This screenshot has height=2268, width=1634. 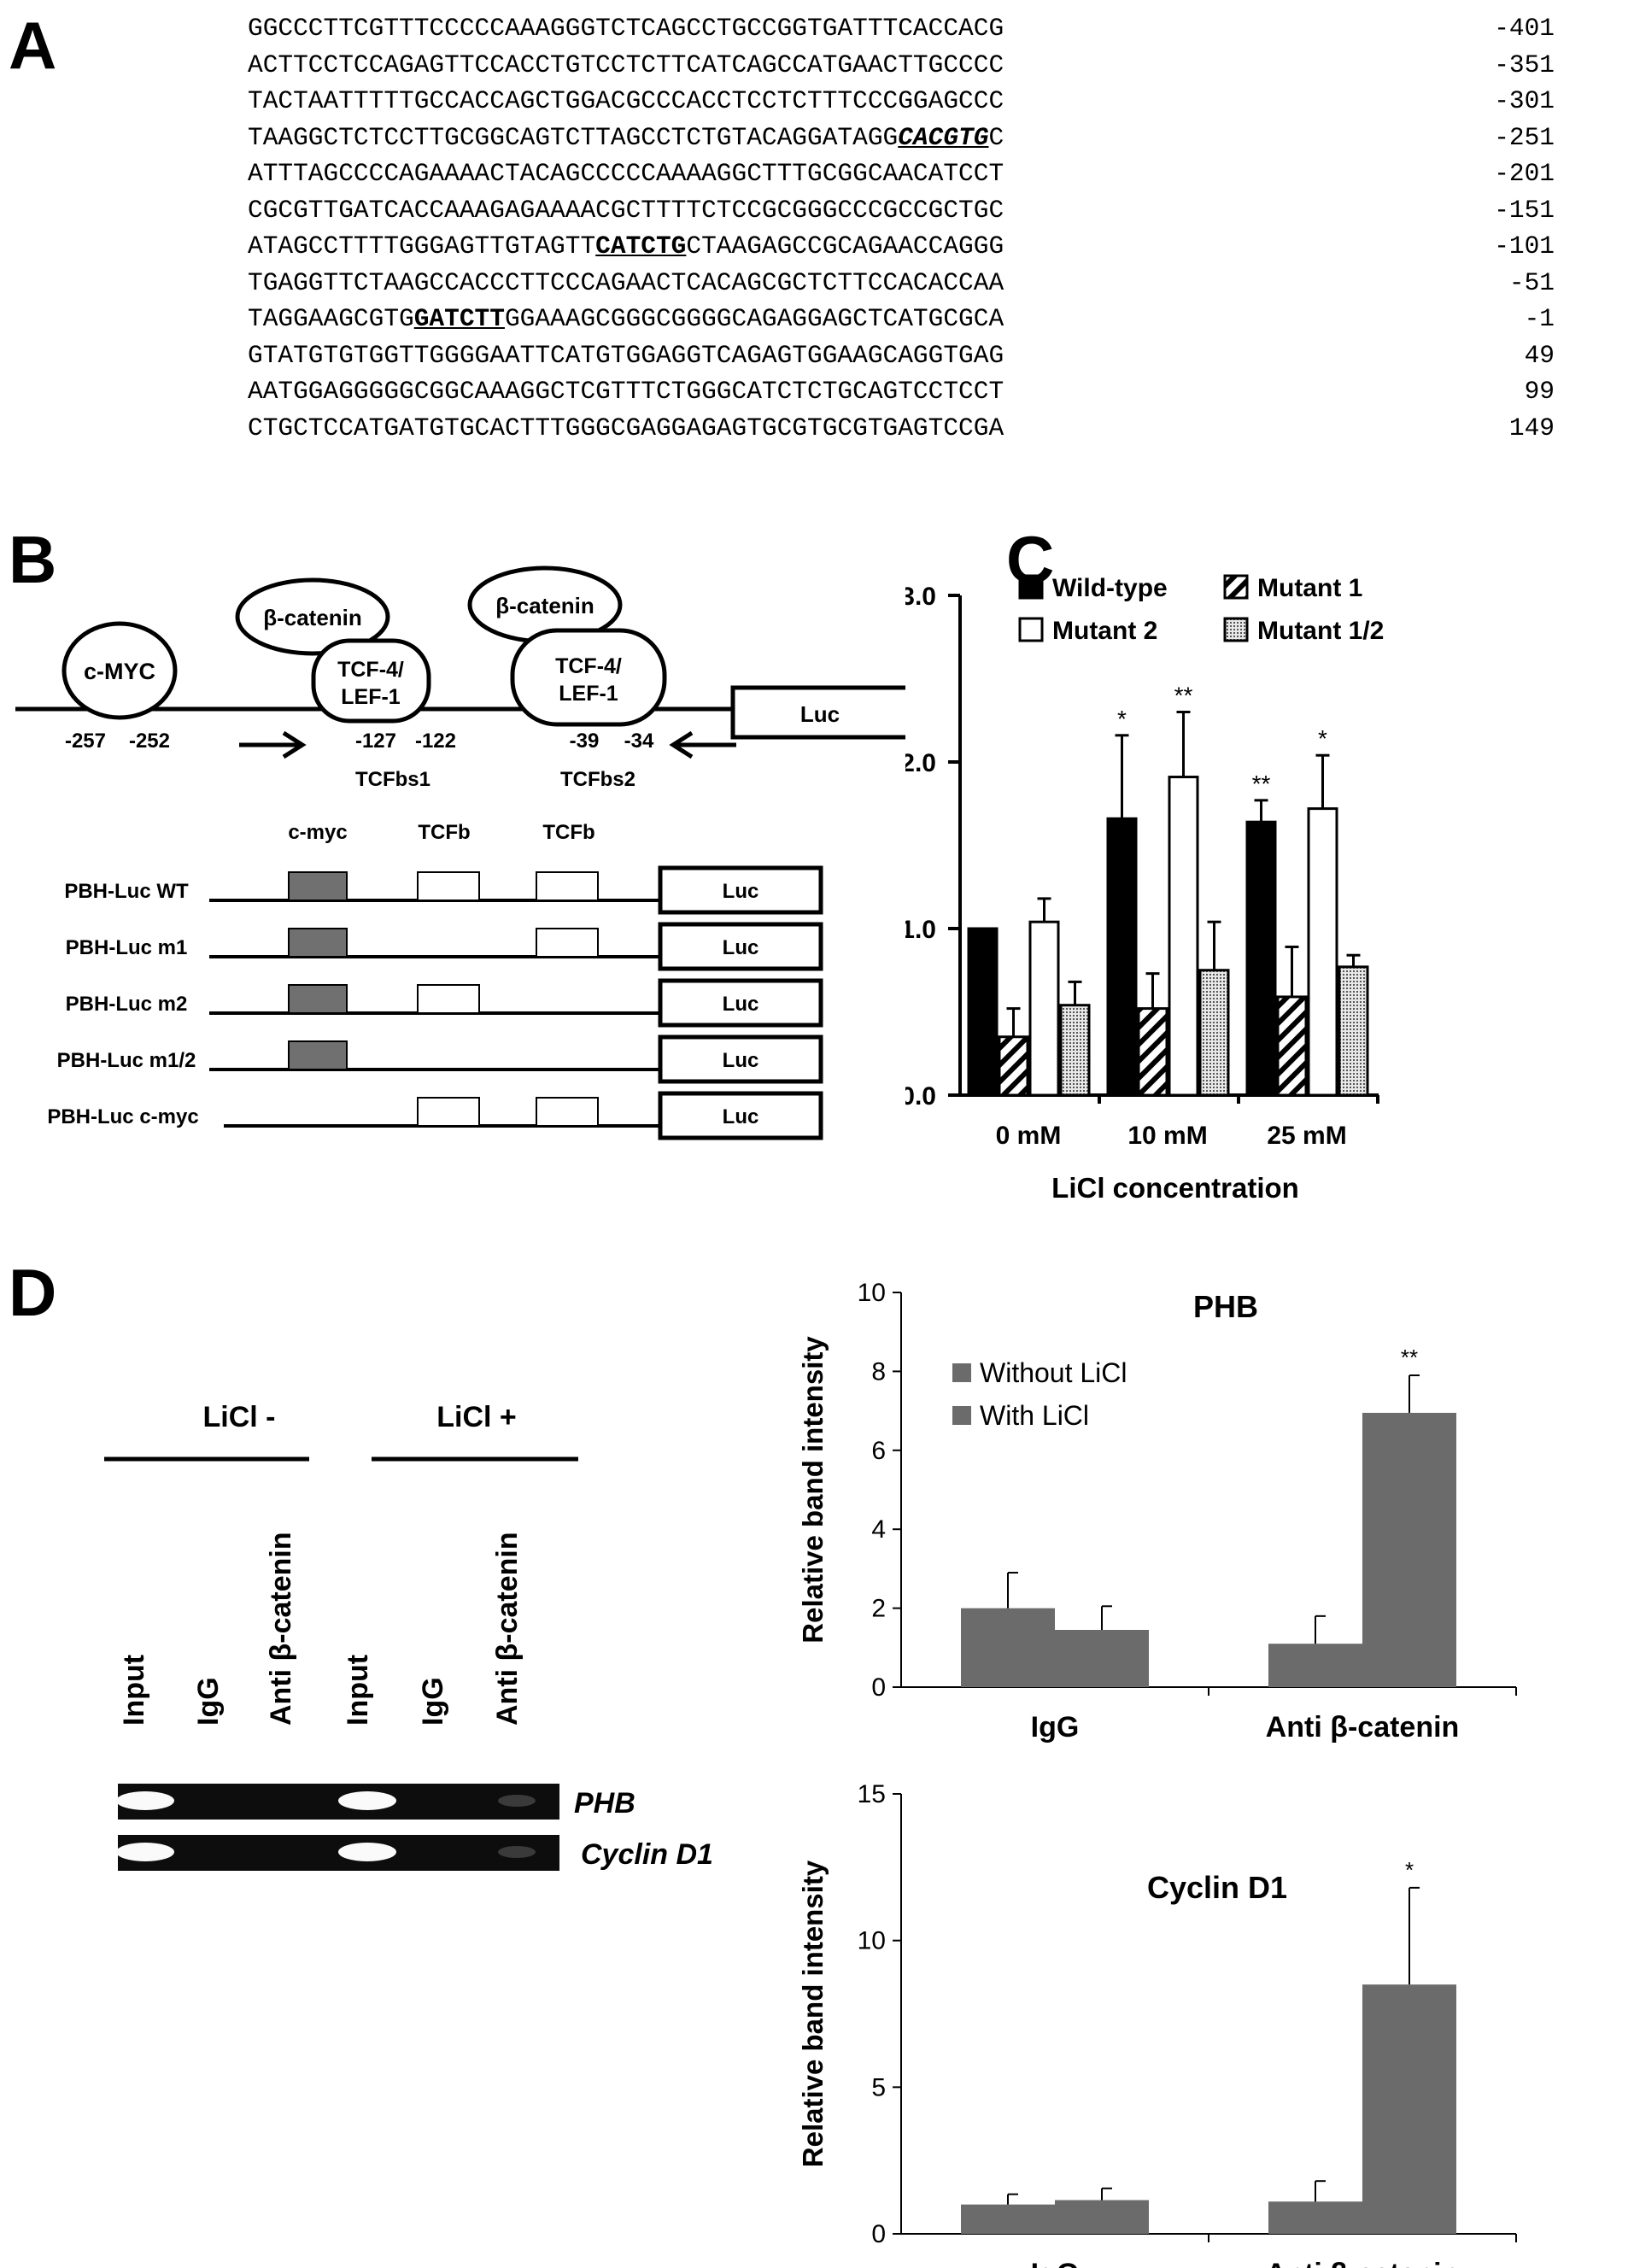 I want to click on tcf-label-2a: TCF-4/, so click(x=588, y=666).